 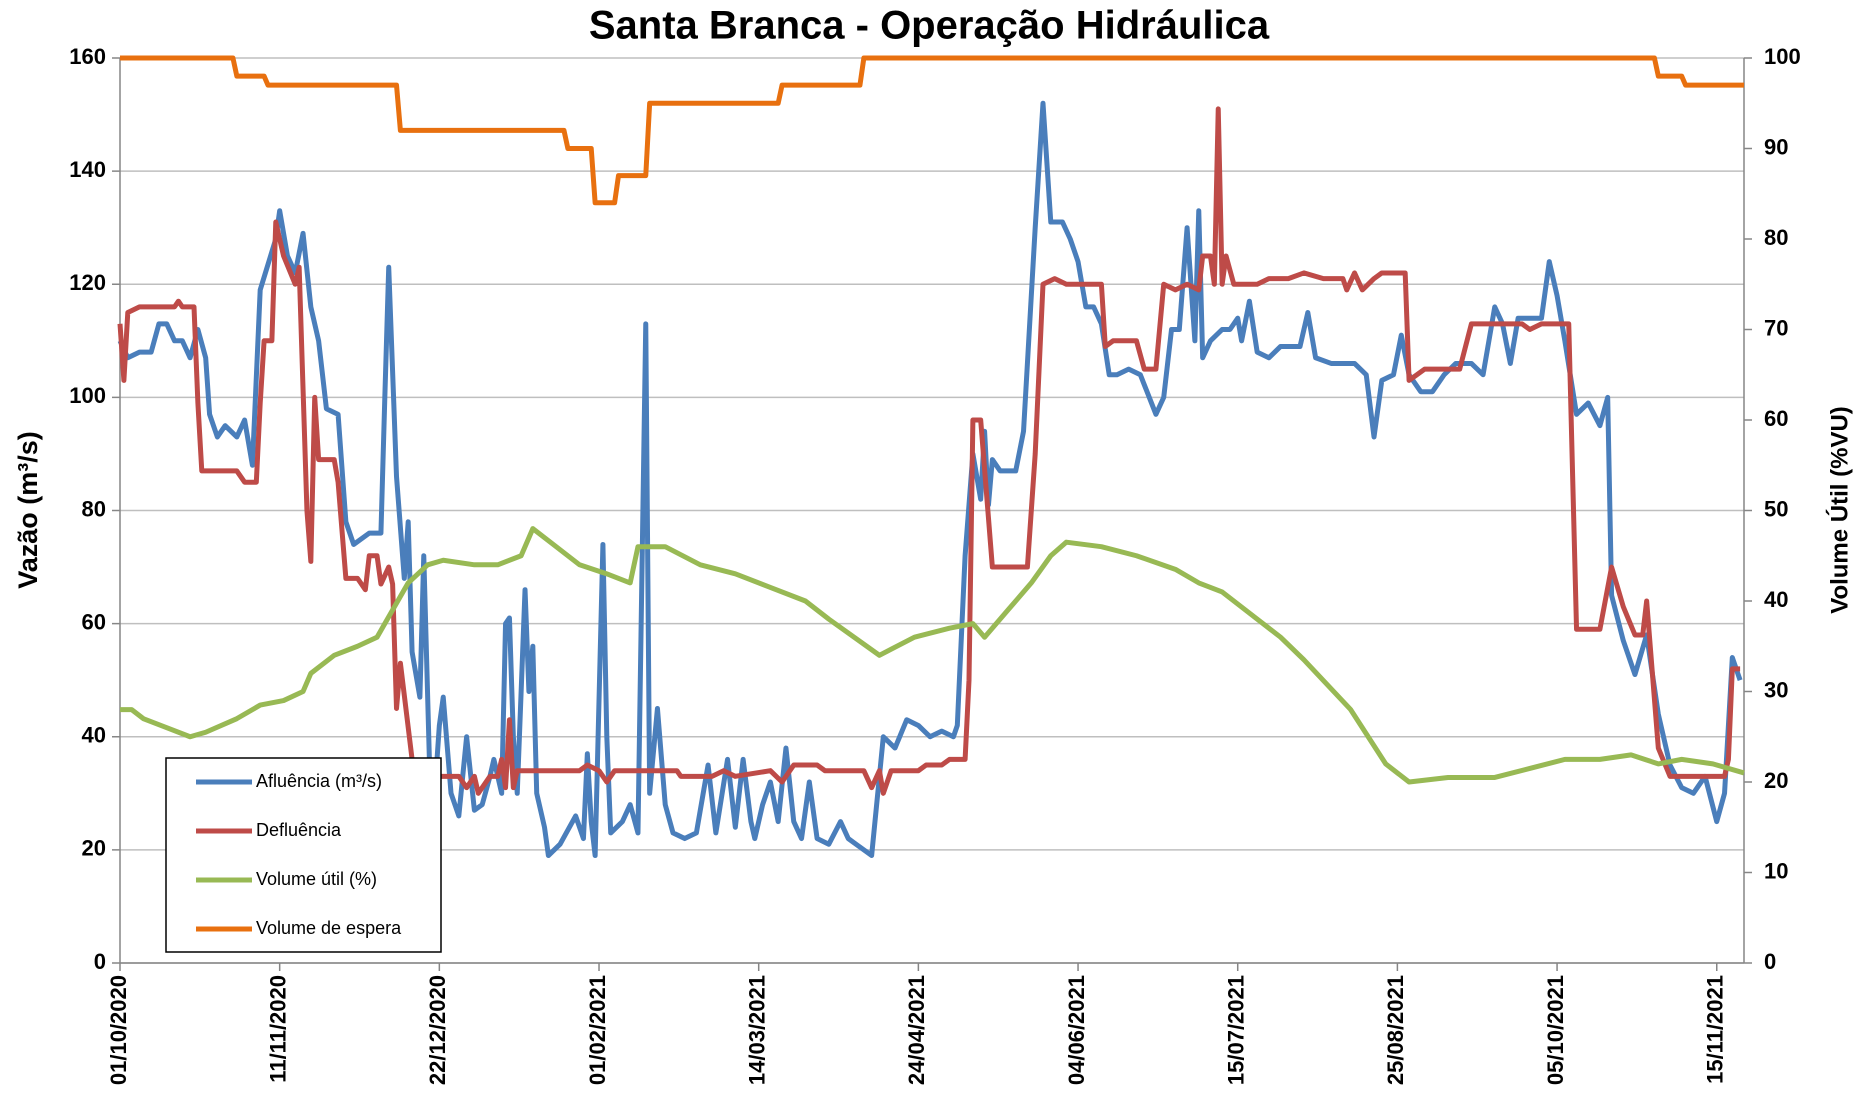 I want to click on x-tick-label: 15/11/2021, so click(x=1715, y=1029).